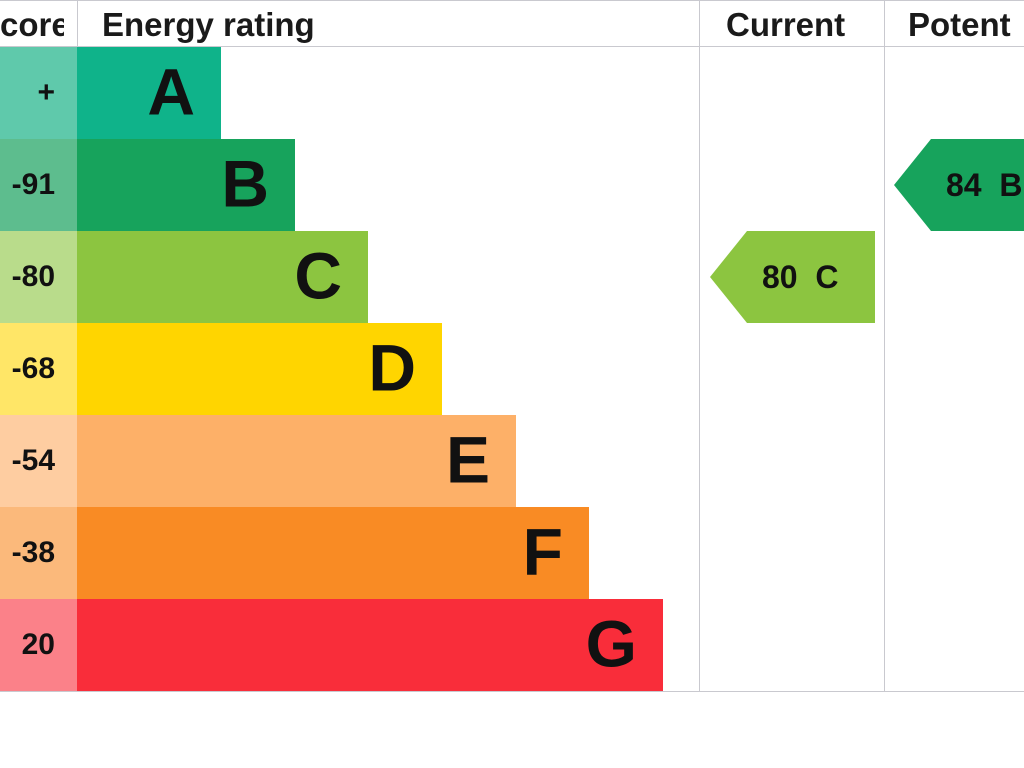  Describe the element at coordinates (611, 643) in the screenshot. I see `band-g-letter: G` at that location.